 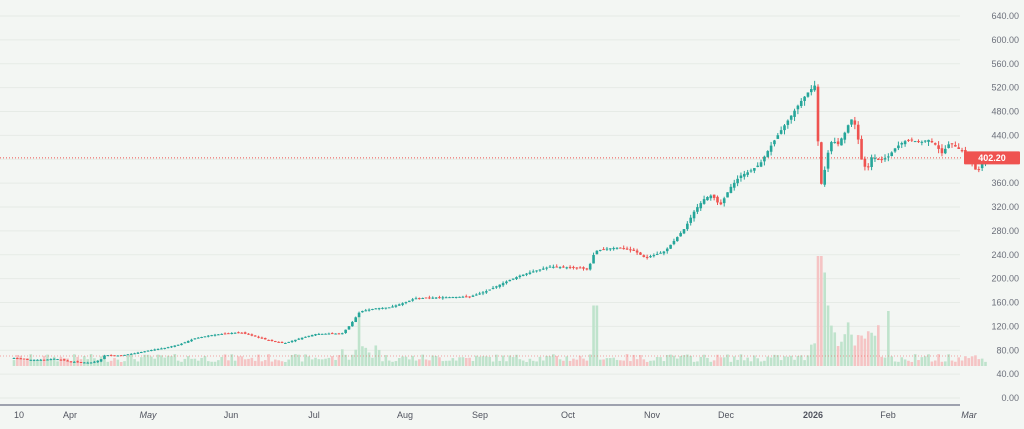 I want to click on price-tick-label: 40.00, so click(x=1007, y=374).